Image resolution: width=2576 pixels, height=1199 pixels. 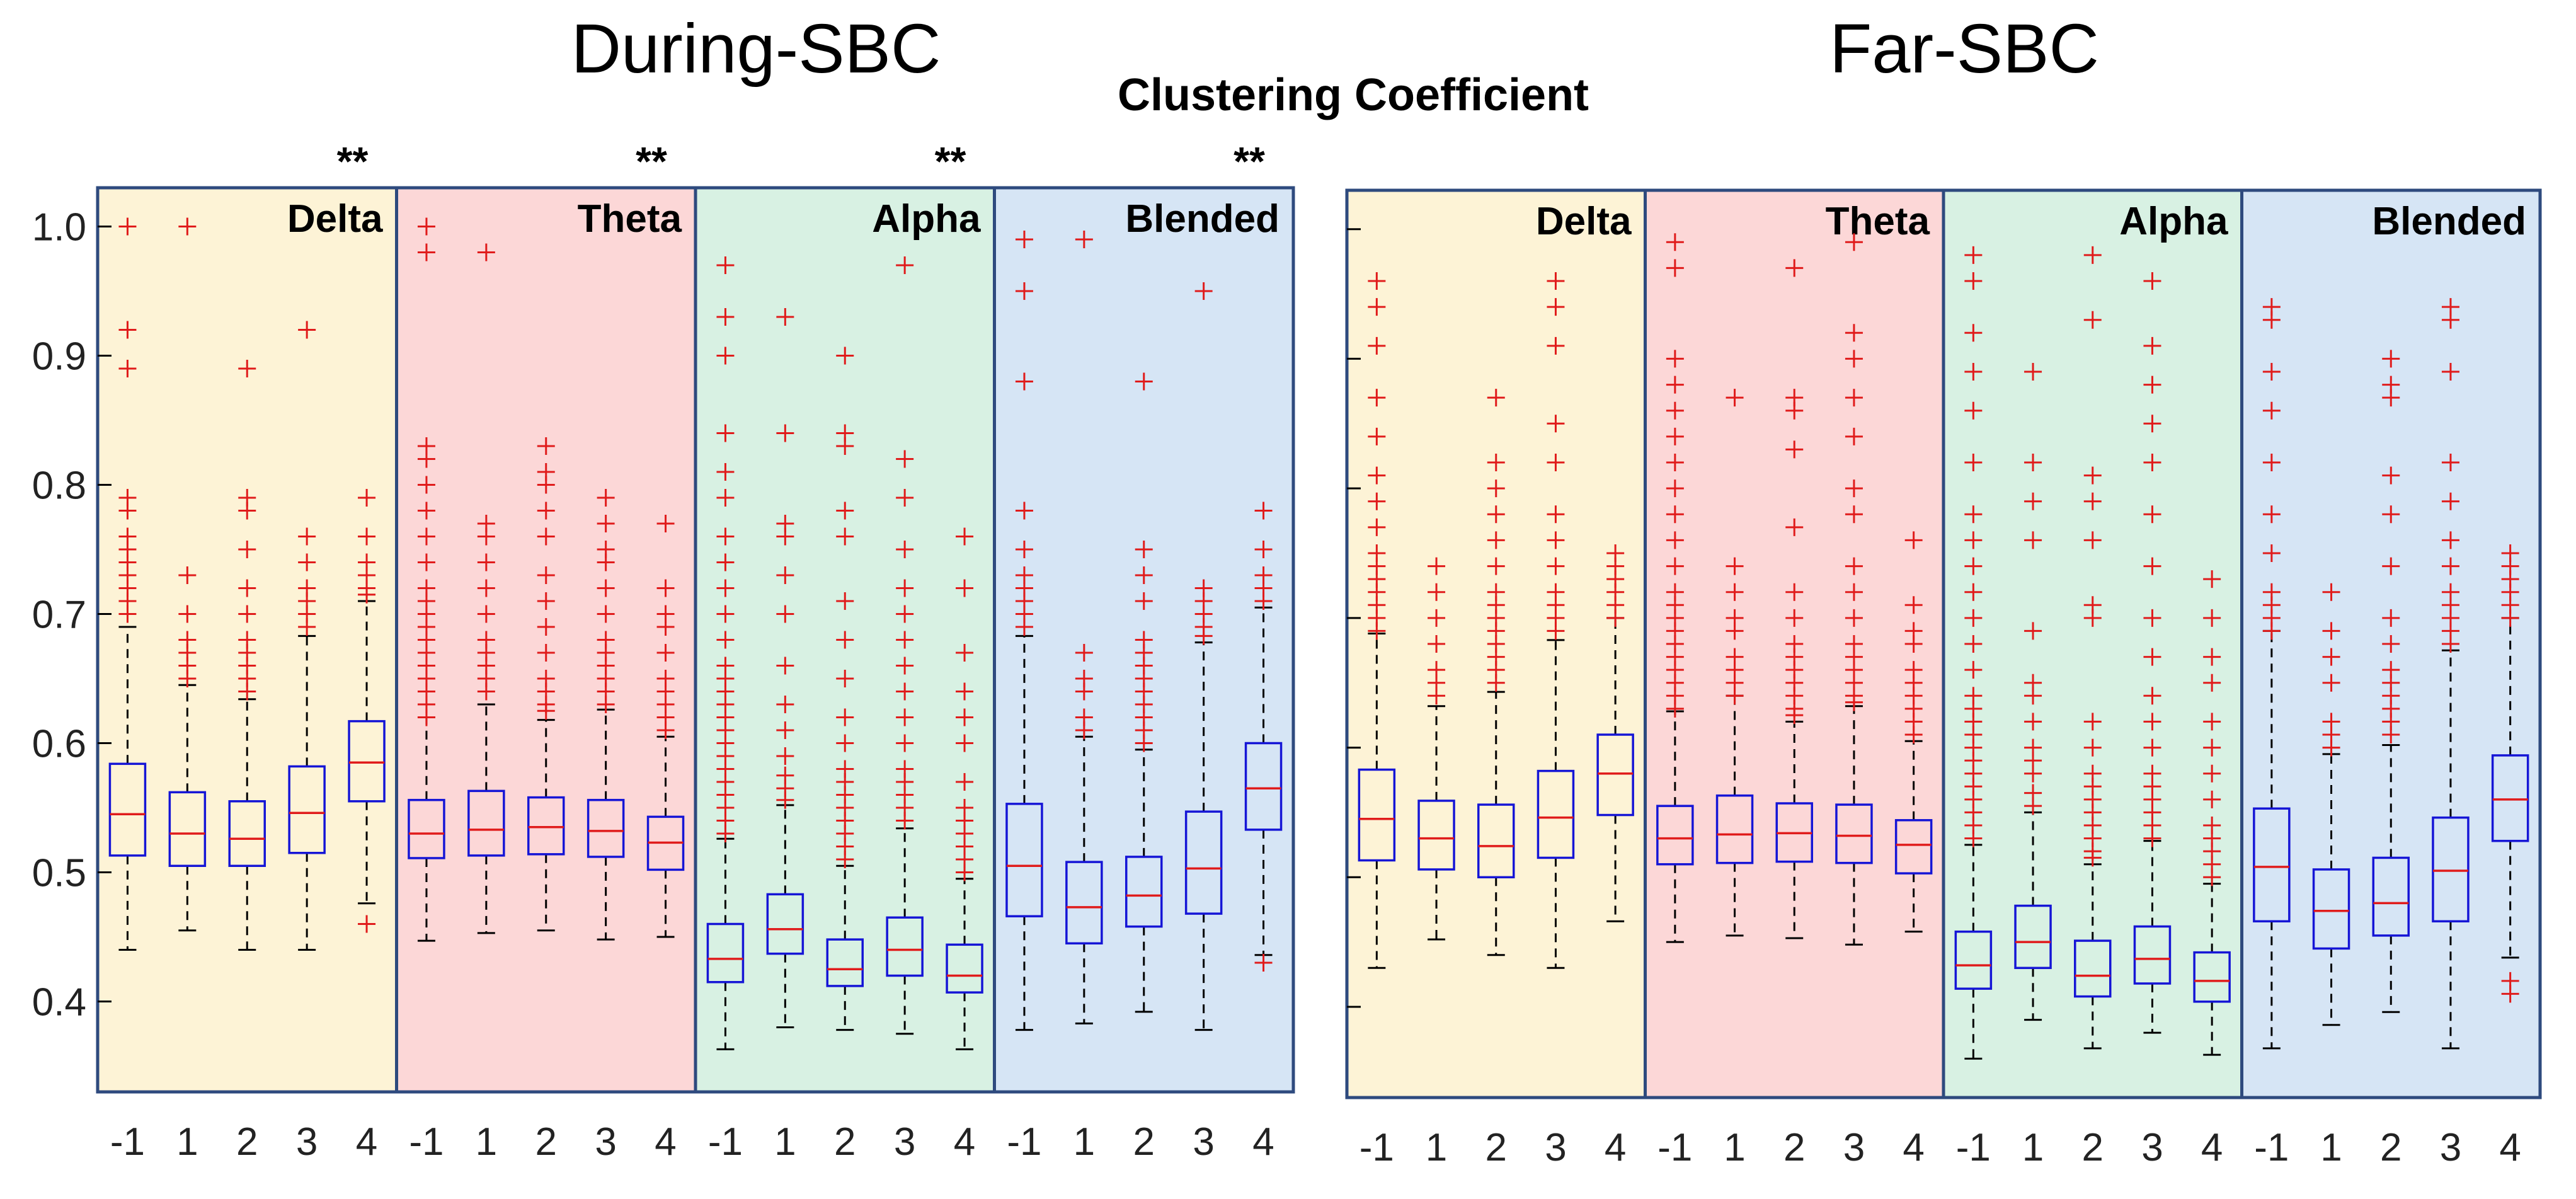 I want to click on y-tick-label: 0.4, so click(x=59, y=1002).